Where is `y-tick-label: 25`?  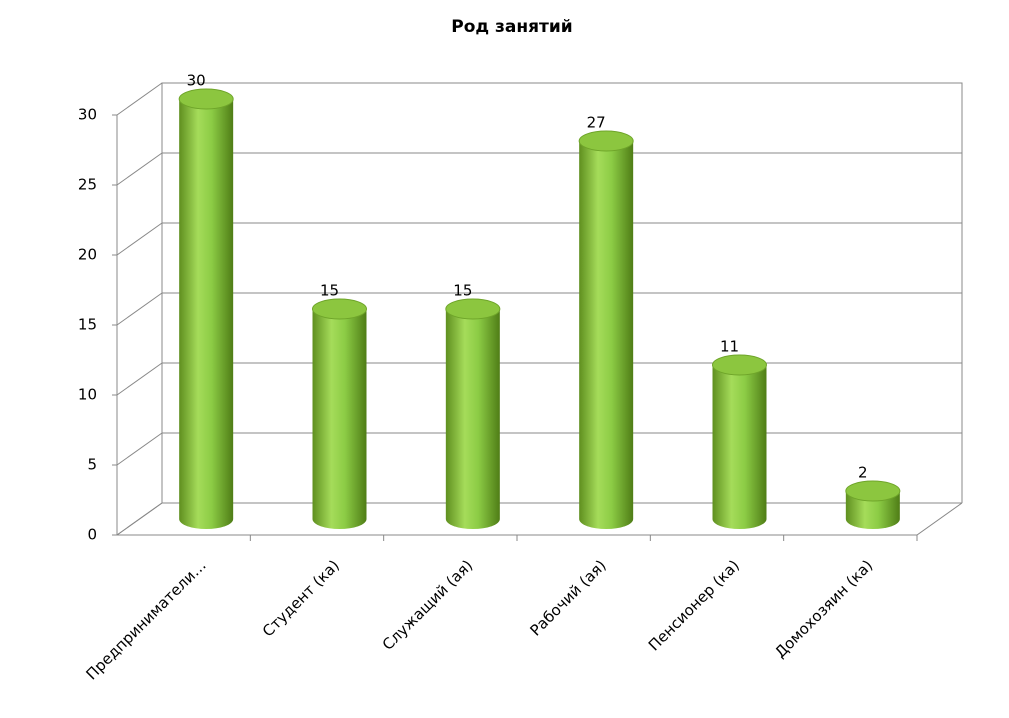 y-tick-label: 25 is located at coordinates (87, 185).